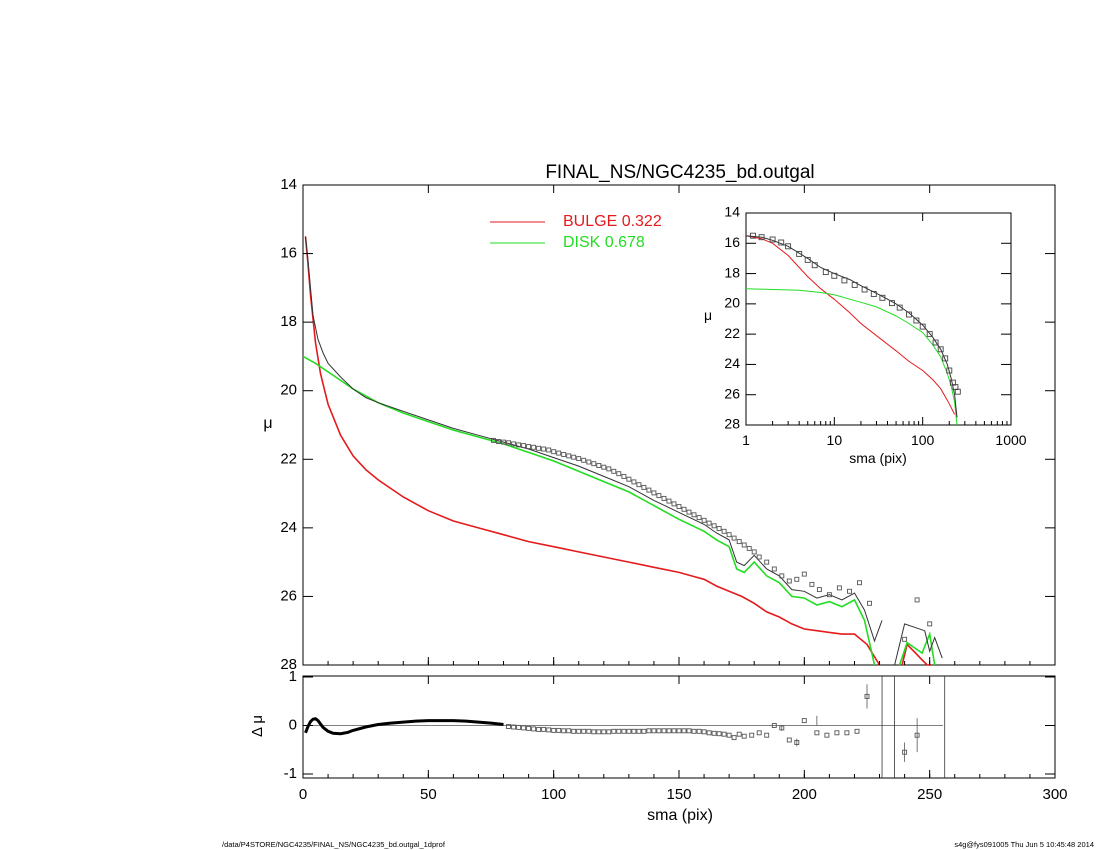 This screenshot has height=850, width=1100. What do you see at coordinates (288, 664) in the screenshot?
I see `main-ytick-label: 28` at bounding box center [288, 664].